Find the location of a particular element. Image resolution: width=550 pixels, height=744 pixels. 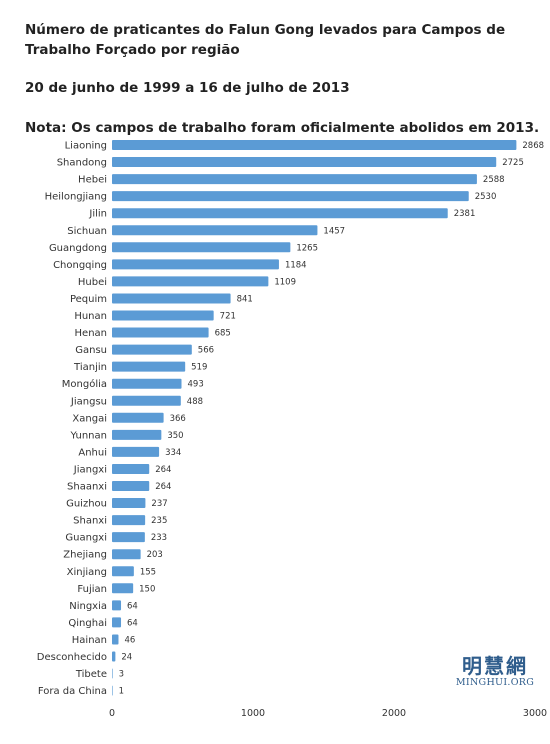

category-label-jiangxi: Jiangxi is located at coordinates (90, 469).